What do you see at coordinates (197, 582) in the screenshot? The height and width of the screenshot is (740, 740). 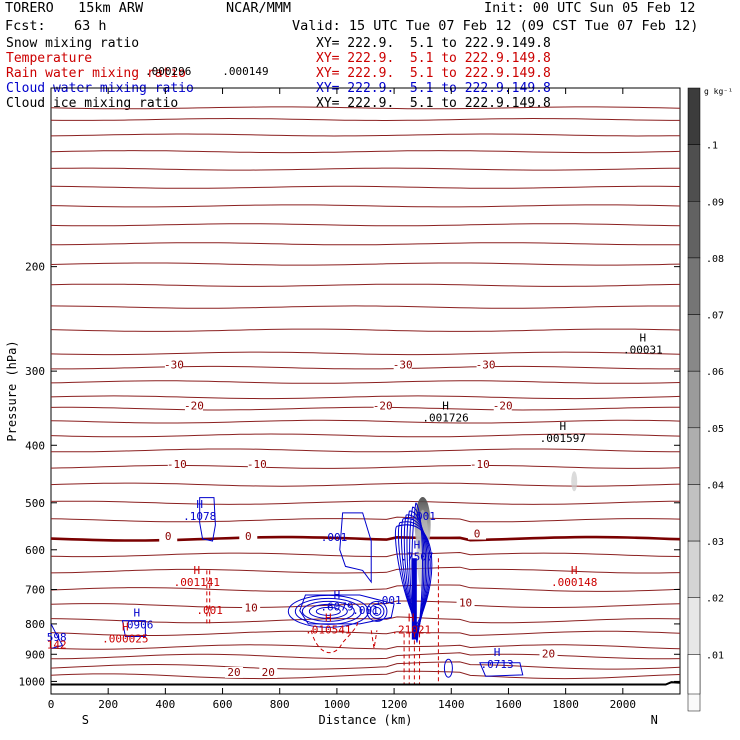 I see `extremum-value: .001141` at bounding box center [197, 582].